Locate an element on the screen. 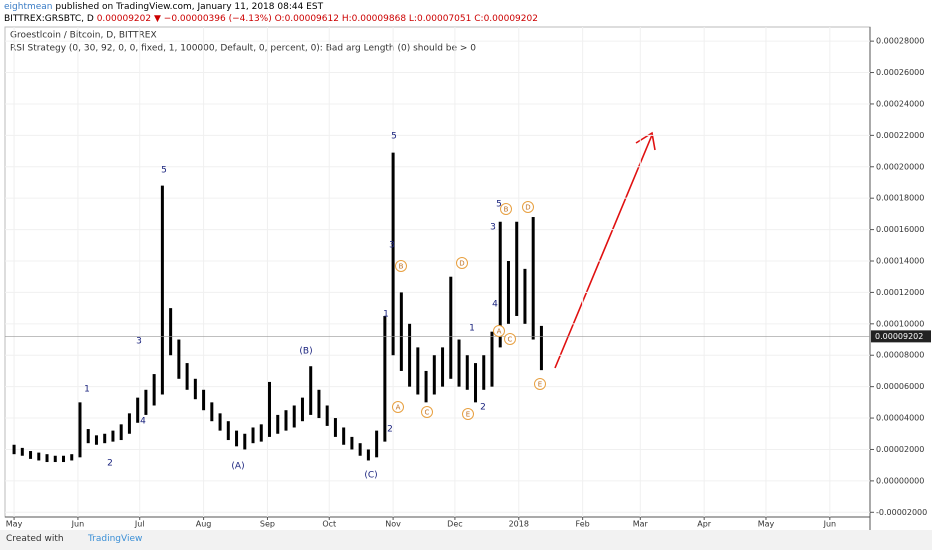 This screenshot has height=550, width=932. x-tick-label: Mar is located at coordinates (641, 524).